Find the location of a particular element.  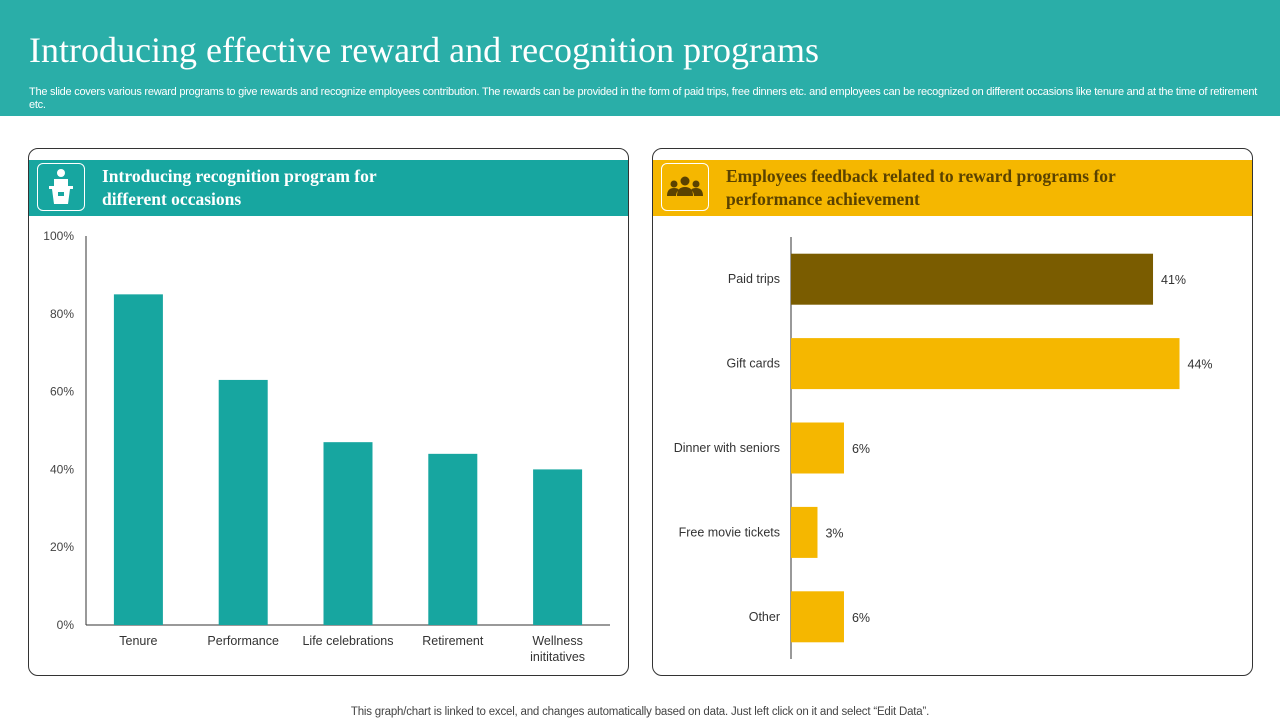

category-label: Free movie tickets is located at coordinates (729, 532).